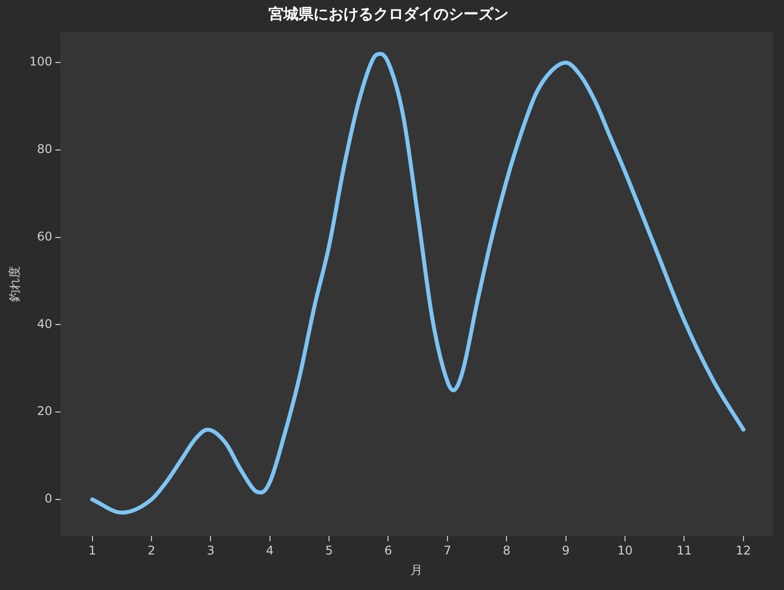  I want to click on x-tick-label: 4, so click(270, 551).